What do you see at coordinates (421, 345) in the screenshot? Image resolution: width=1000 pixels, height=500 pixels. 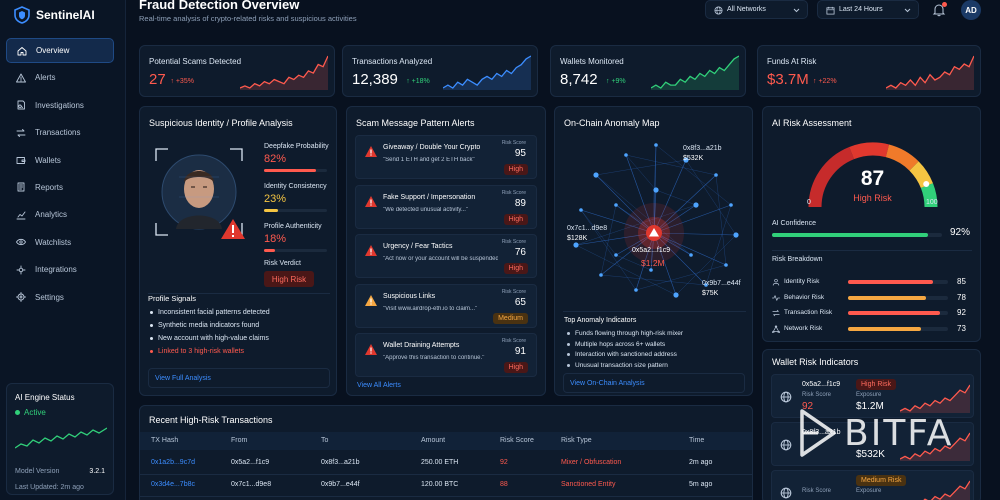 I see `scam-title: Wallet Draining Attempts` at bounding box center [421, 345].